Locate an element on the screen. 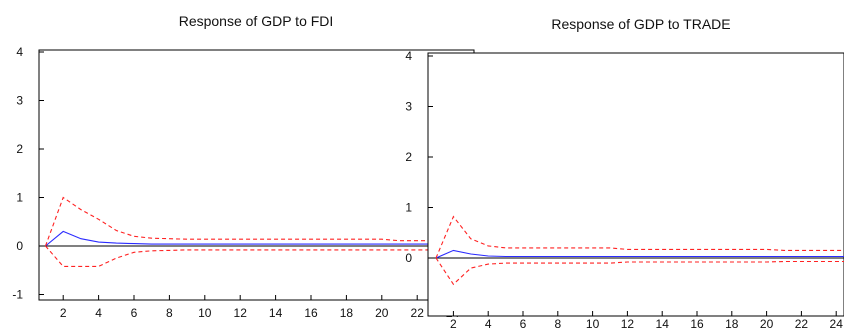  x-tick-label: 24 is located at coordinates (837, 323).